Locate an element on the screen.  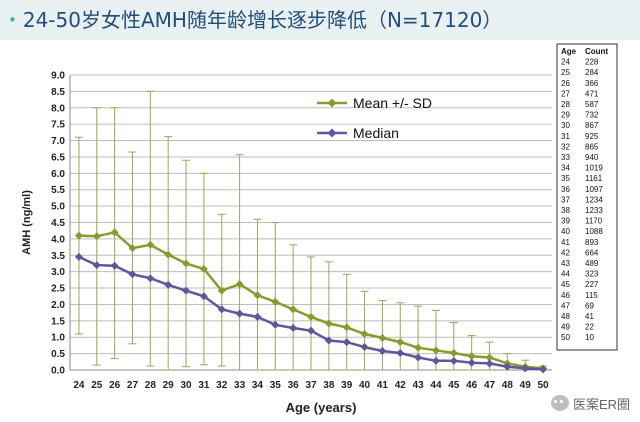
count-table-age-cell: 47 is located at coordinates (565, 305).